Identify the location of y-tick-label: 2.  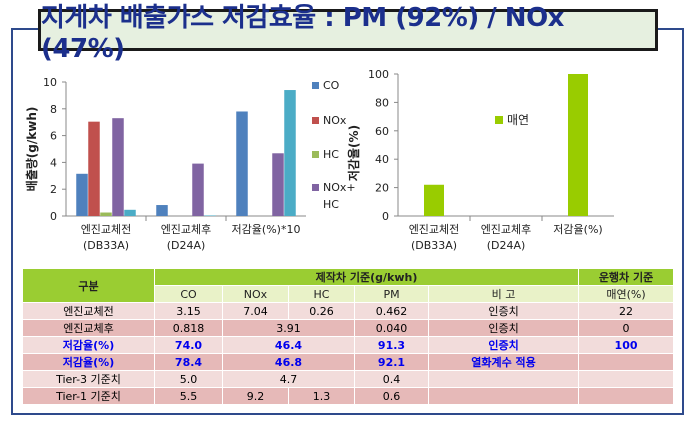
(53, 189).